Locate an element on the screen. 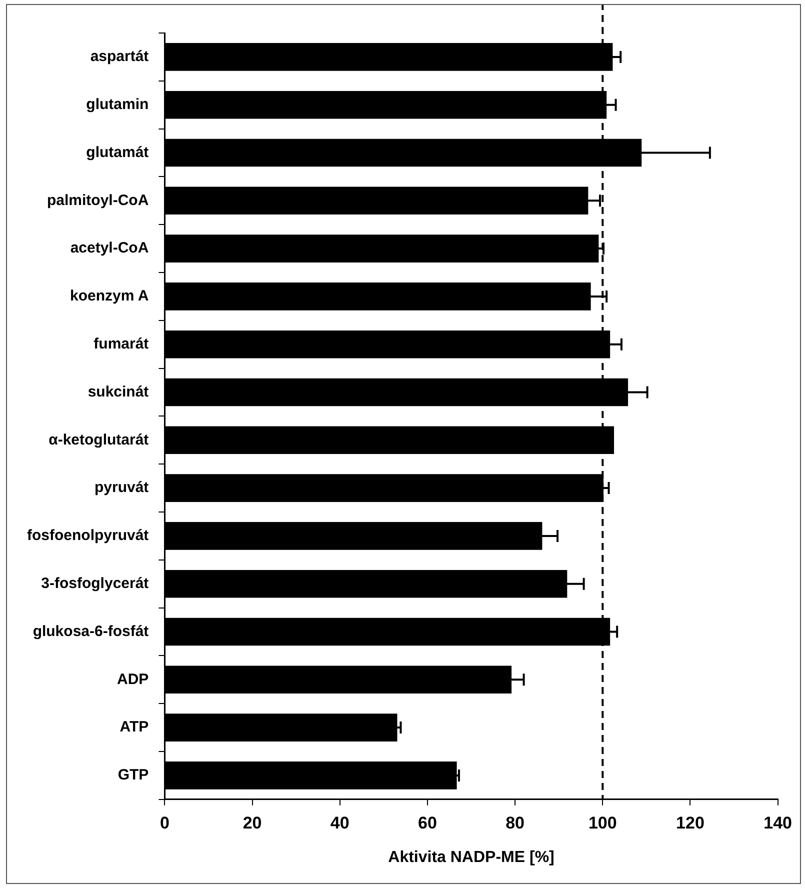  x-tick-label: 140 is located at coordinates (778, 822).